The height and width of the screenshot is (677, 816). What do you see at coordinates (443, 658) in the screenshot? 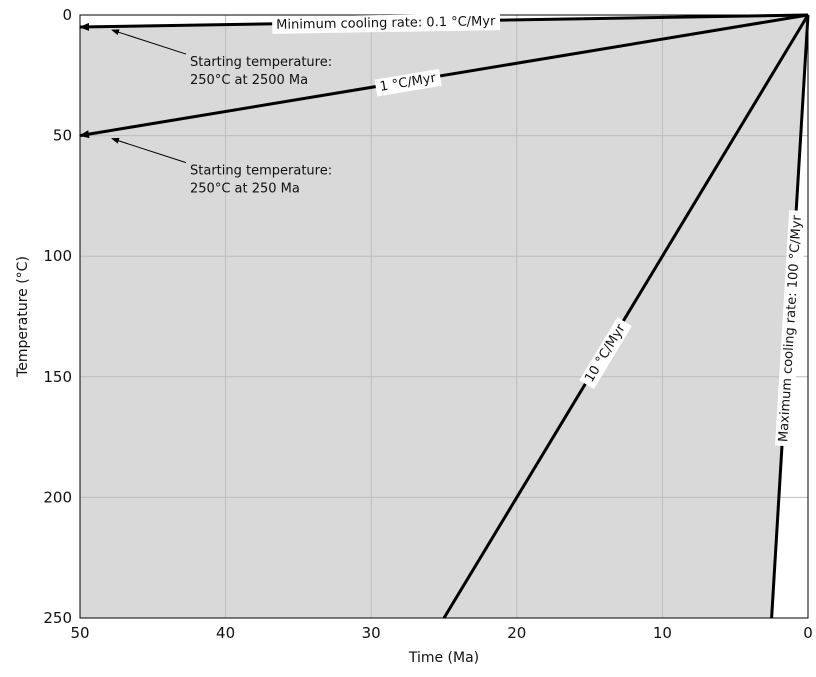
I see `x-axis-label: Time (Ma)` at bounding box center [443, 658].